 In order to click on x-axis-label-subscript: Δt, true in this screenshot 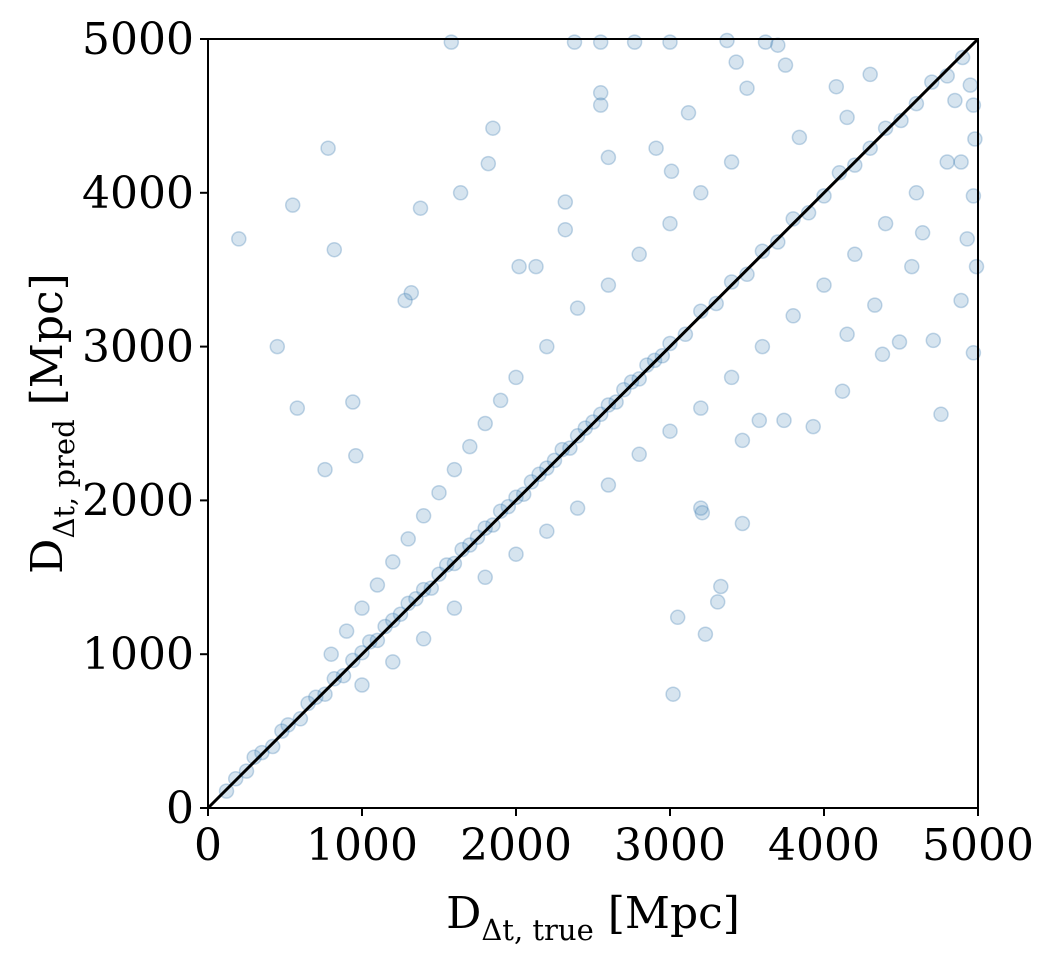, I will do `click(537, 930)`.